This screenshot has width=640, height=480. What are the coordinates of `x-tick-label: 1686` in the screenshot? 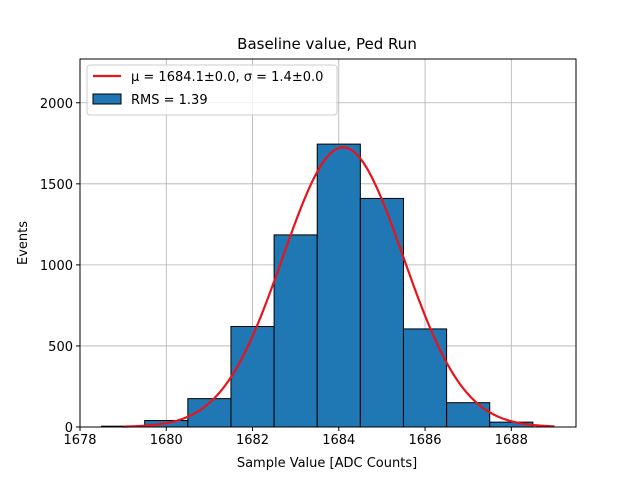 It's located at (424, 440).